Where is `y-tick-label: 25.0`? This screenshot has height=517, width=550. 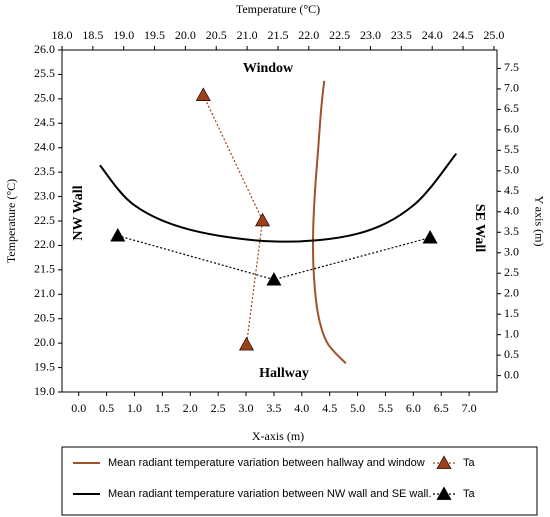 y-tick-label: 25.0 is located at coordinates (44, 98).